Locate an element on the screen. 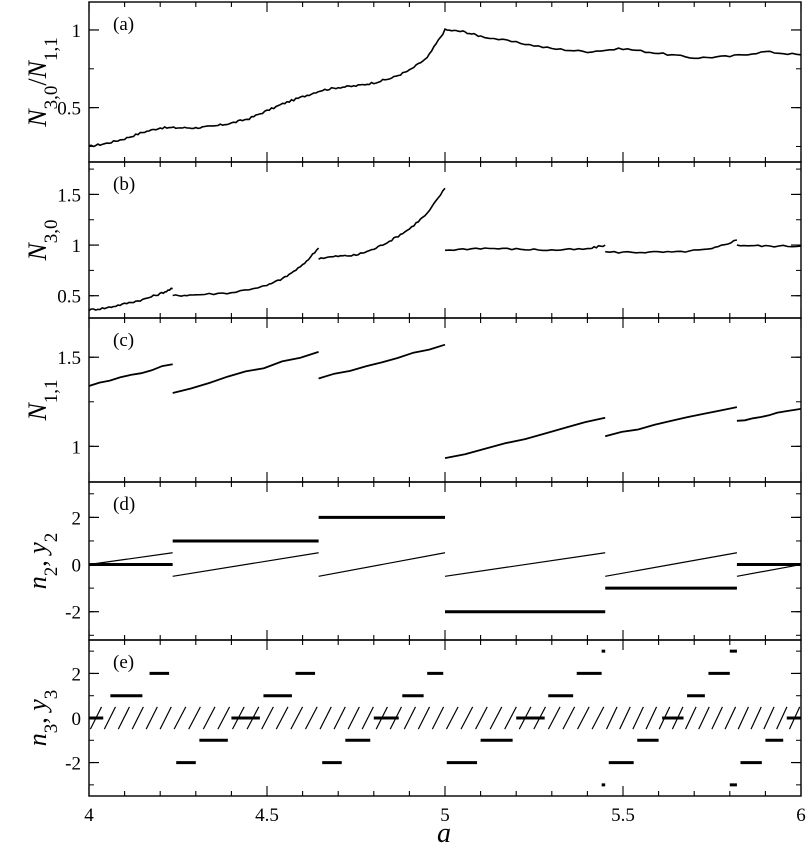 The height and width of the screenshot is (850, 810). panel-label: (c) is located at coordinates (123, 340).